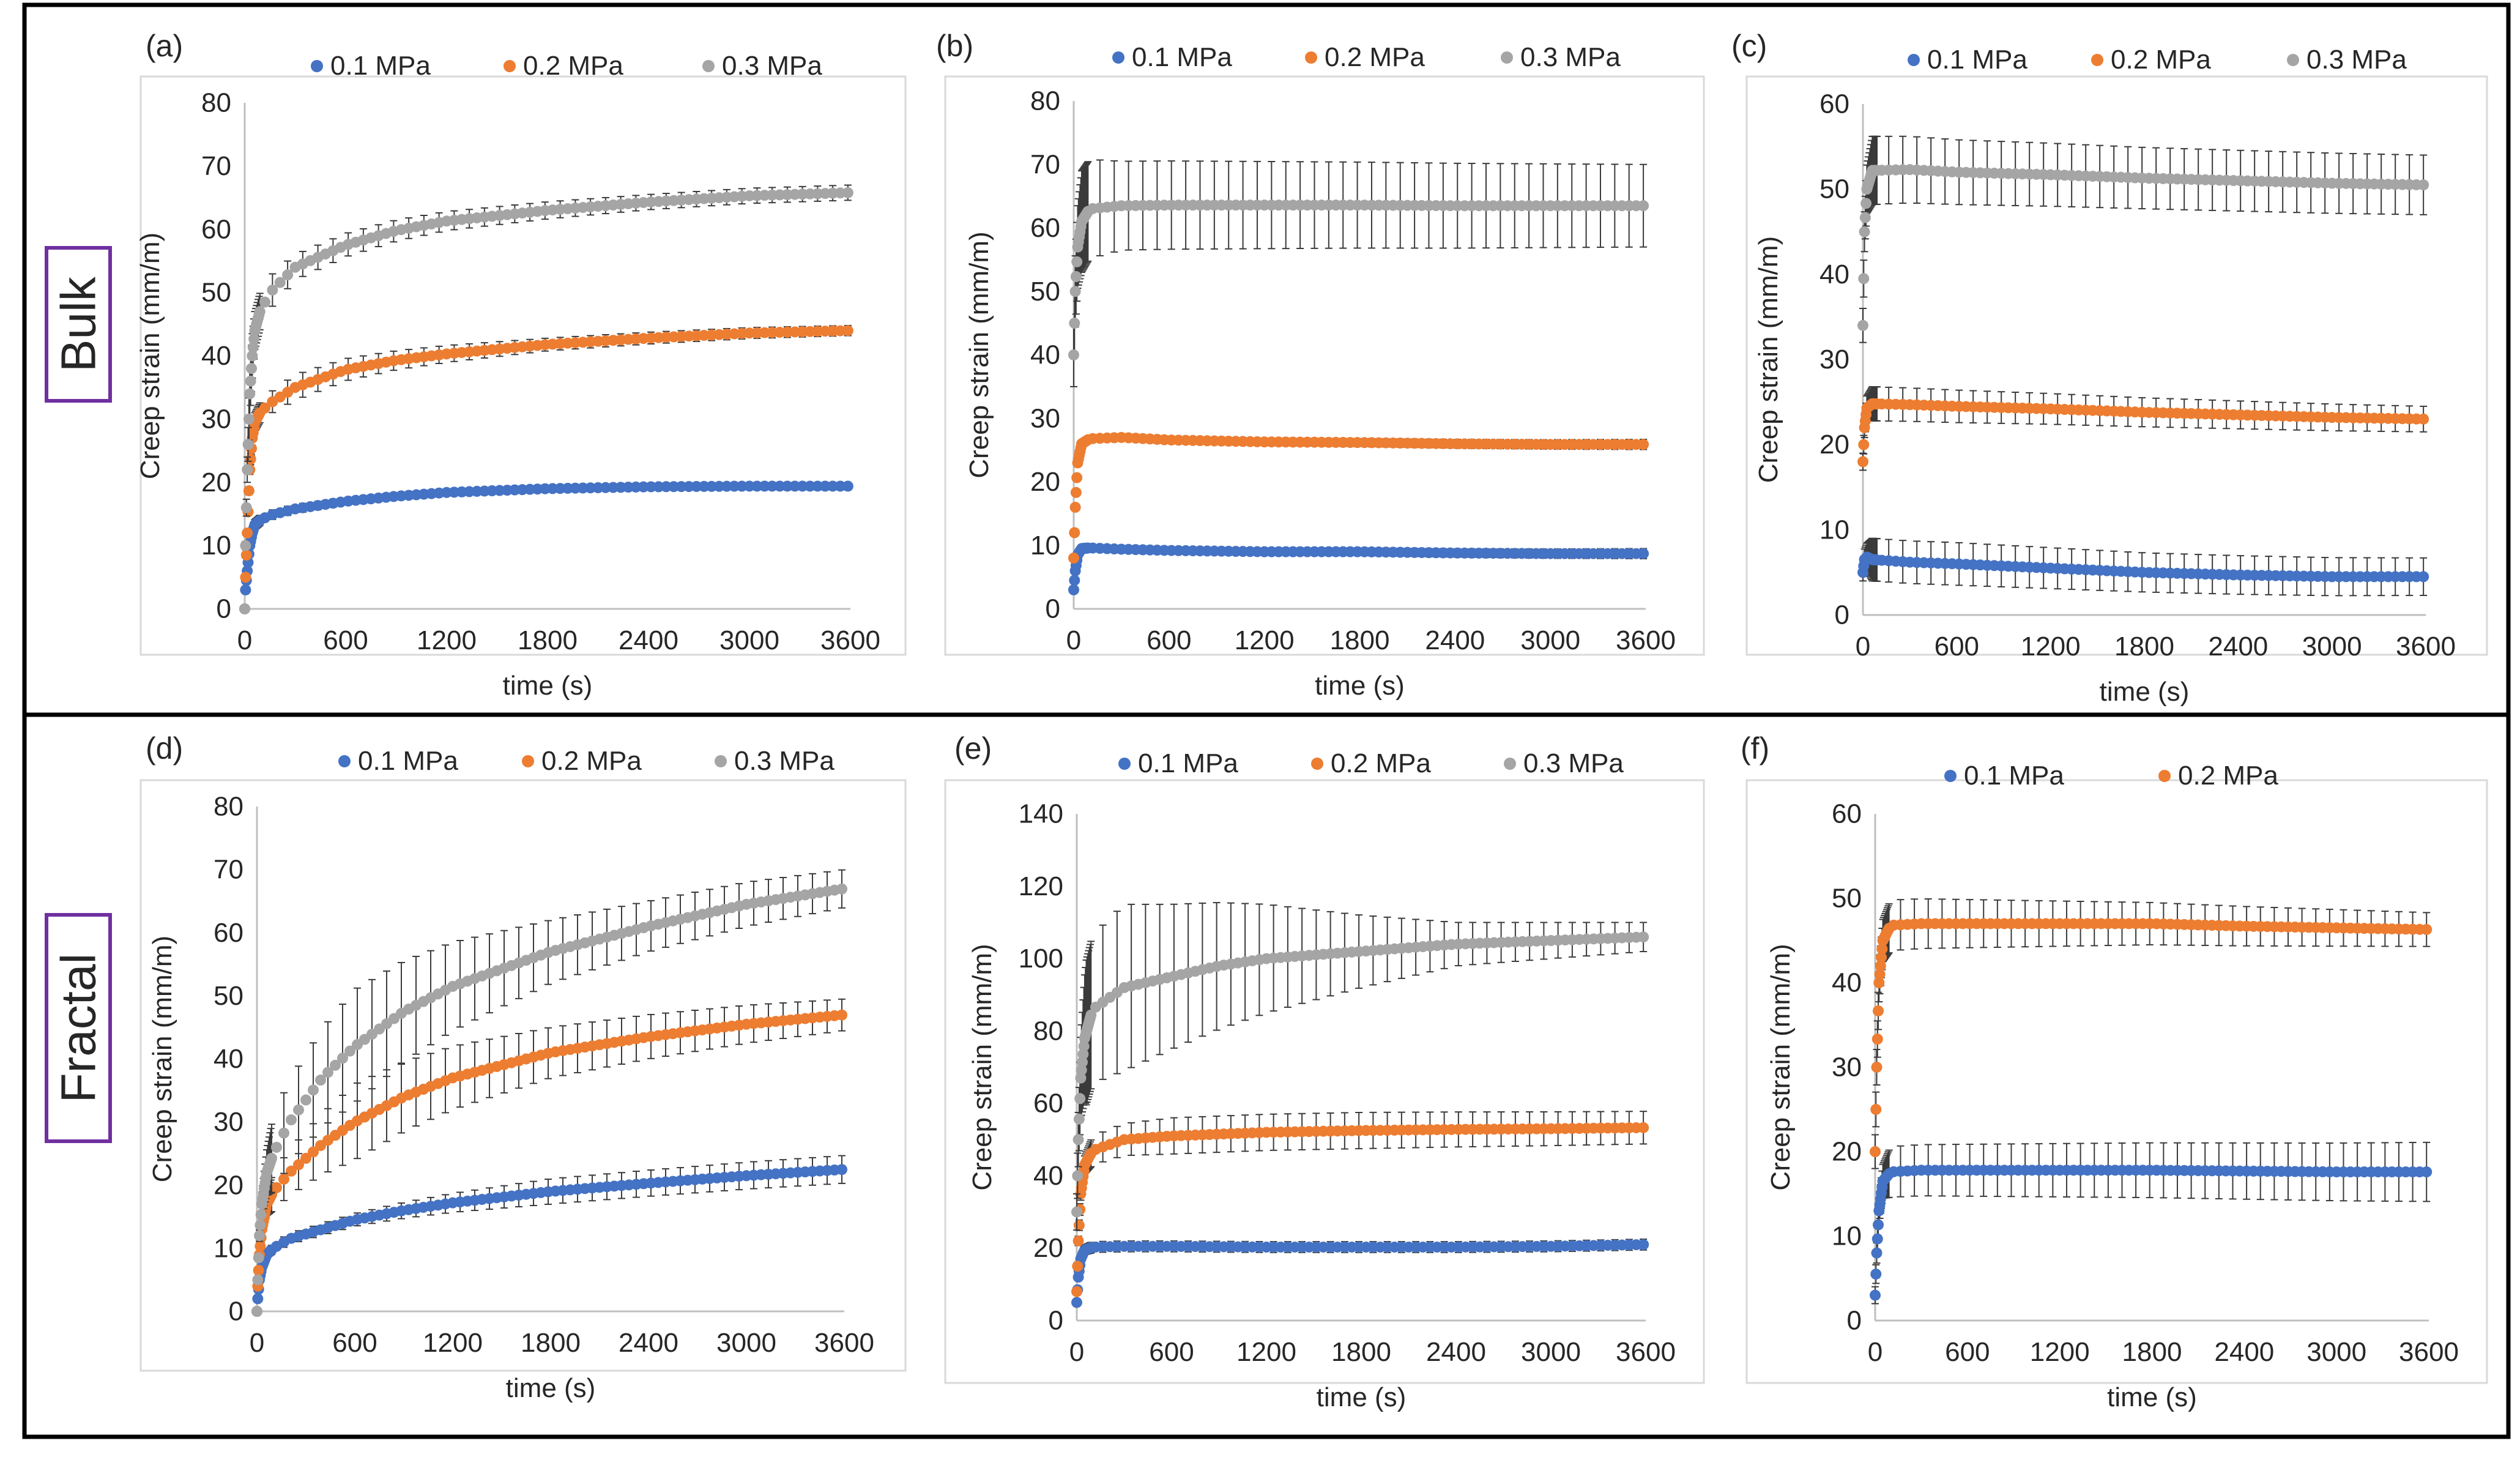 The image size is (2520, 1457). I want to click on y-tick-label: 50, so click(1847, 899).